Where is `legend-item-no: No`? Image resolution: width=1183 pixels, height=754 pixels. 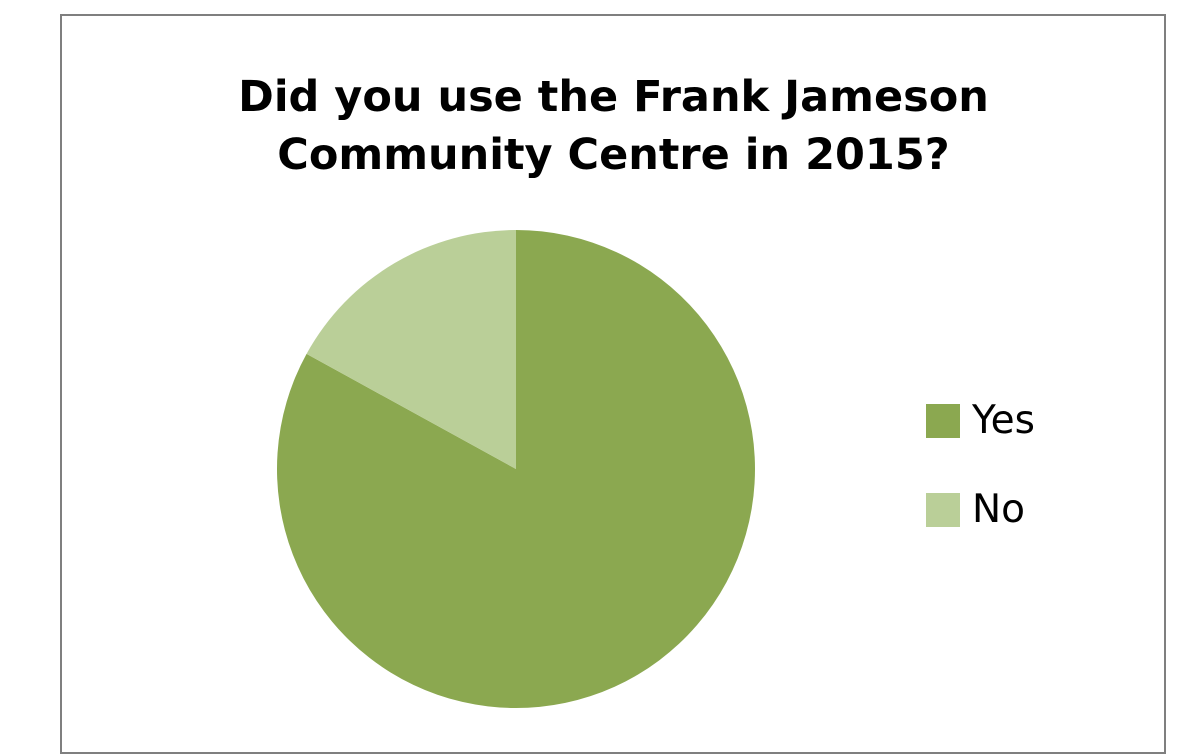
legend-item-no: No is located at coordinates (980, 510).